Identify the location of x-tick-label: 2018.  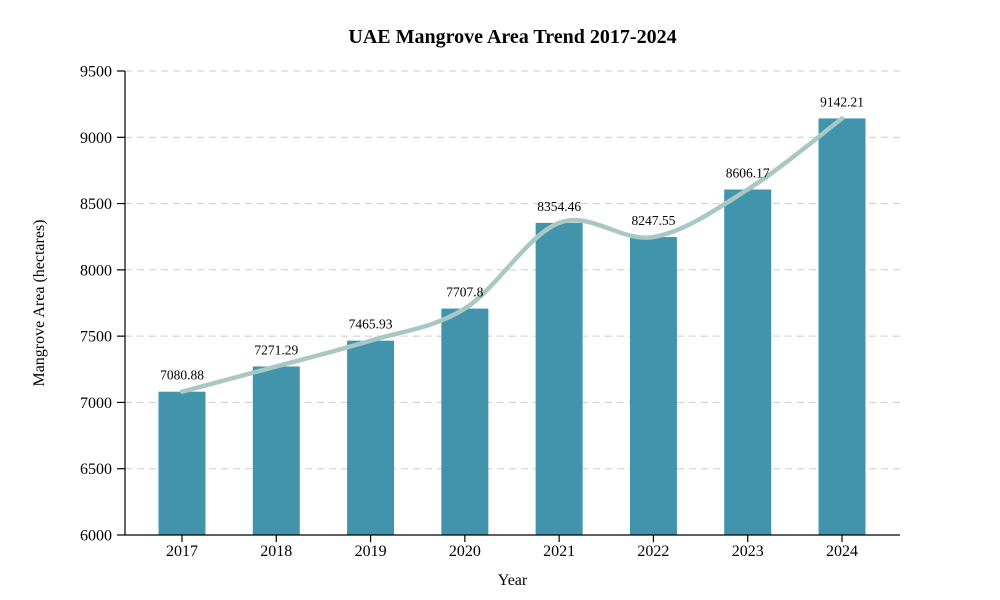
(276, 551).